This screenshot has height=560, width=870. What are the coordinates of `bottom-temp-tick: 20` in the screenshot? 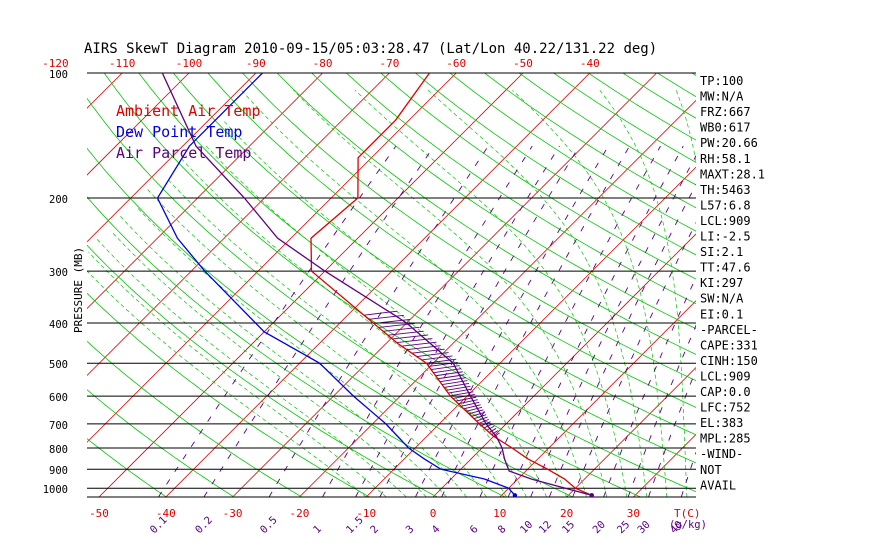 It's located at (566, 513).